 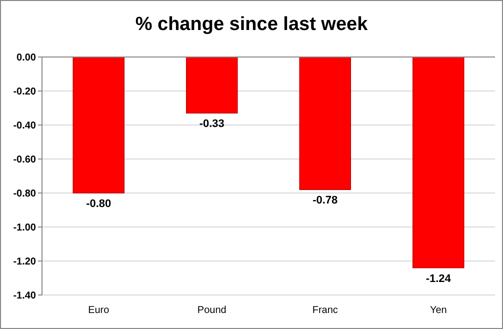 I want to click on y-tick-label: -0.60, so click(x=24, y=160).